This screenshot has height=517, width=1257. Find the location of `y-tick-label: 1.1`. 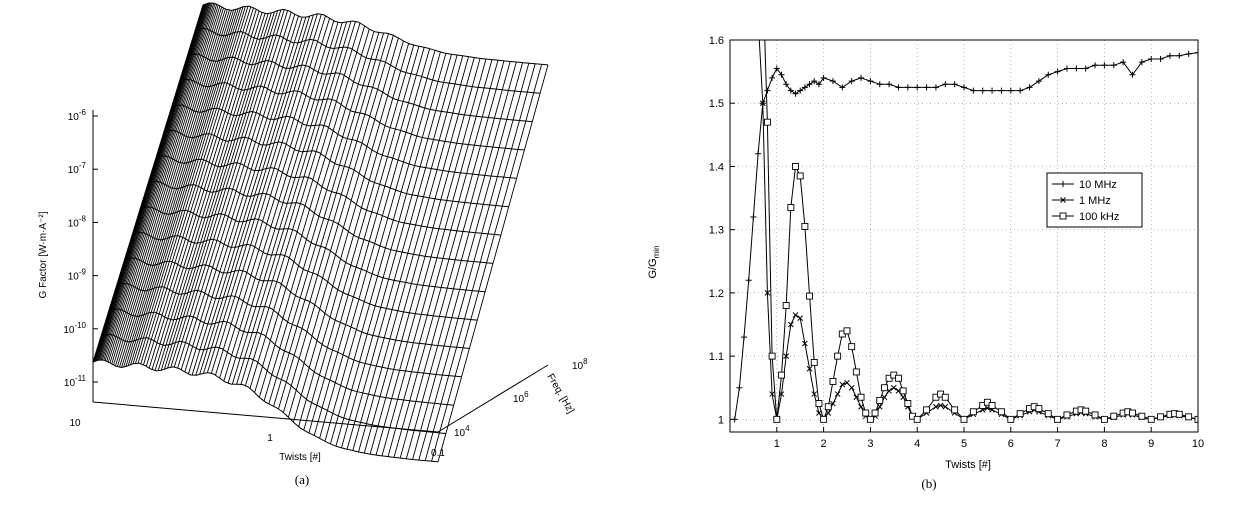

y-tick-label: 1.1 is located at coordinates (716, 357).